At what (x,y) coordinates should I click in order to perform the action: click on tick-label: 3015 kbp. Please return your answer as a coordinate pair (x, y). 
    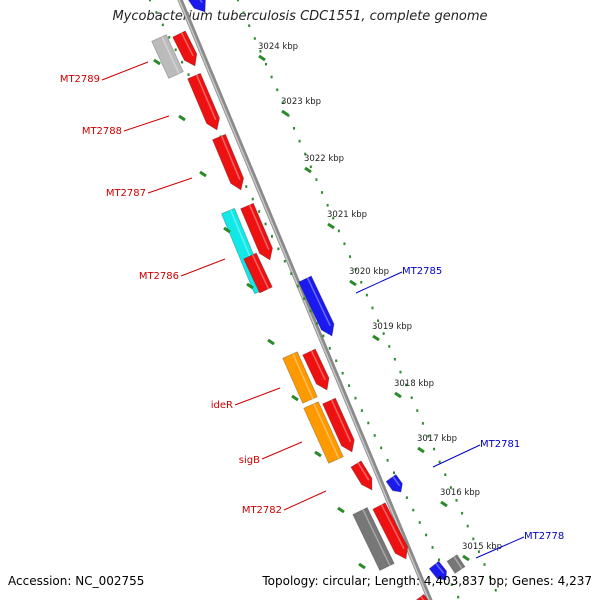
    Looking at the image, I should click on (482, 547).